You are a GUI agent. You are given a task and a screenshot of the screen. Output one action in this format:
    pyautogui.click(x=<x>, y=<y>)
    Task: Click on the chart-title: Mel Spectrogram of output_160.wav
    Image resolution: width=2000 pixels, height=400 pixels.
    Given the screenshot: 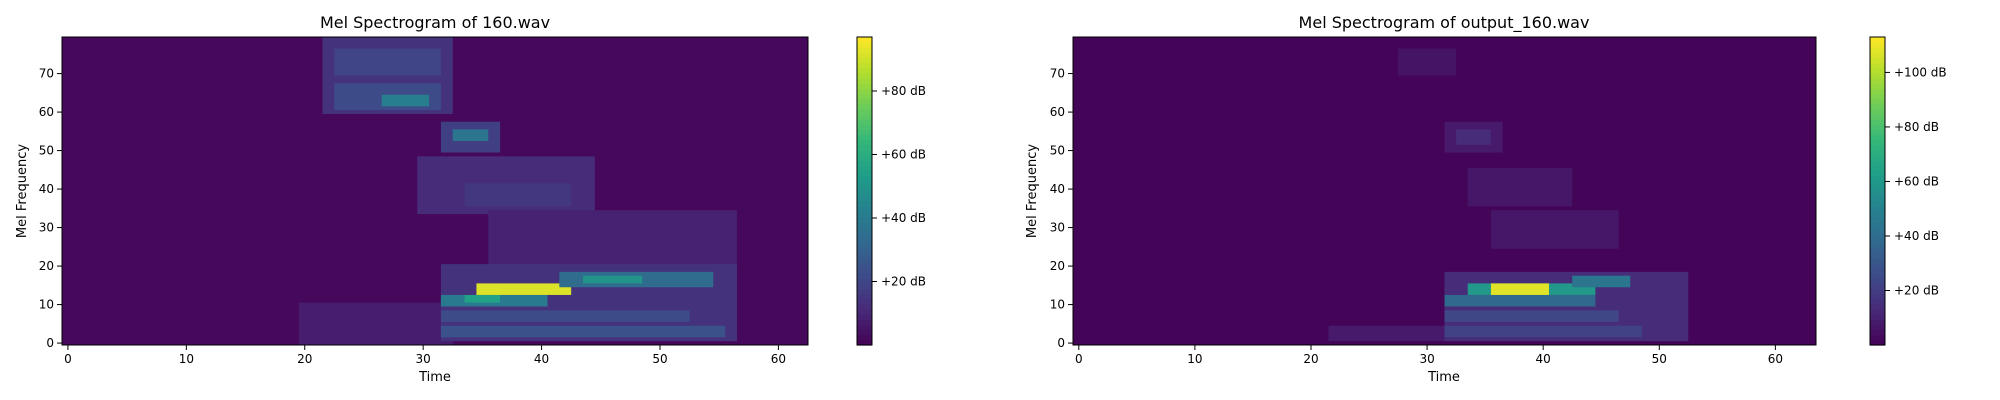 What is the action you would take?
    pyautogui.click(x=1444, y=23)
    